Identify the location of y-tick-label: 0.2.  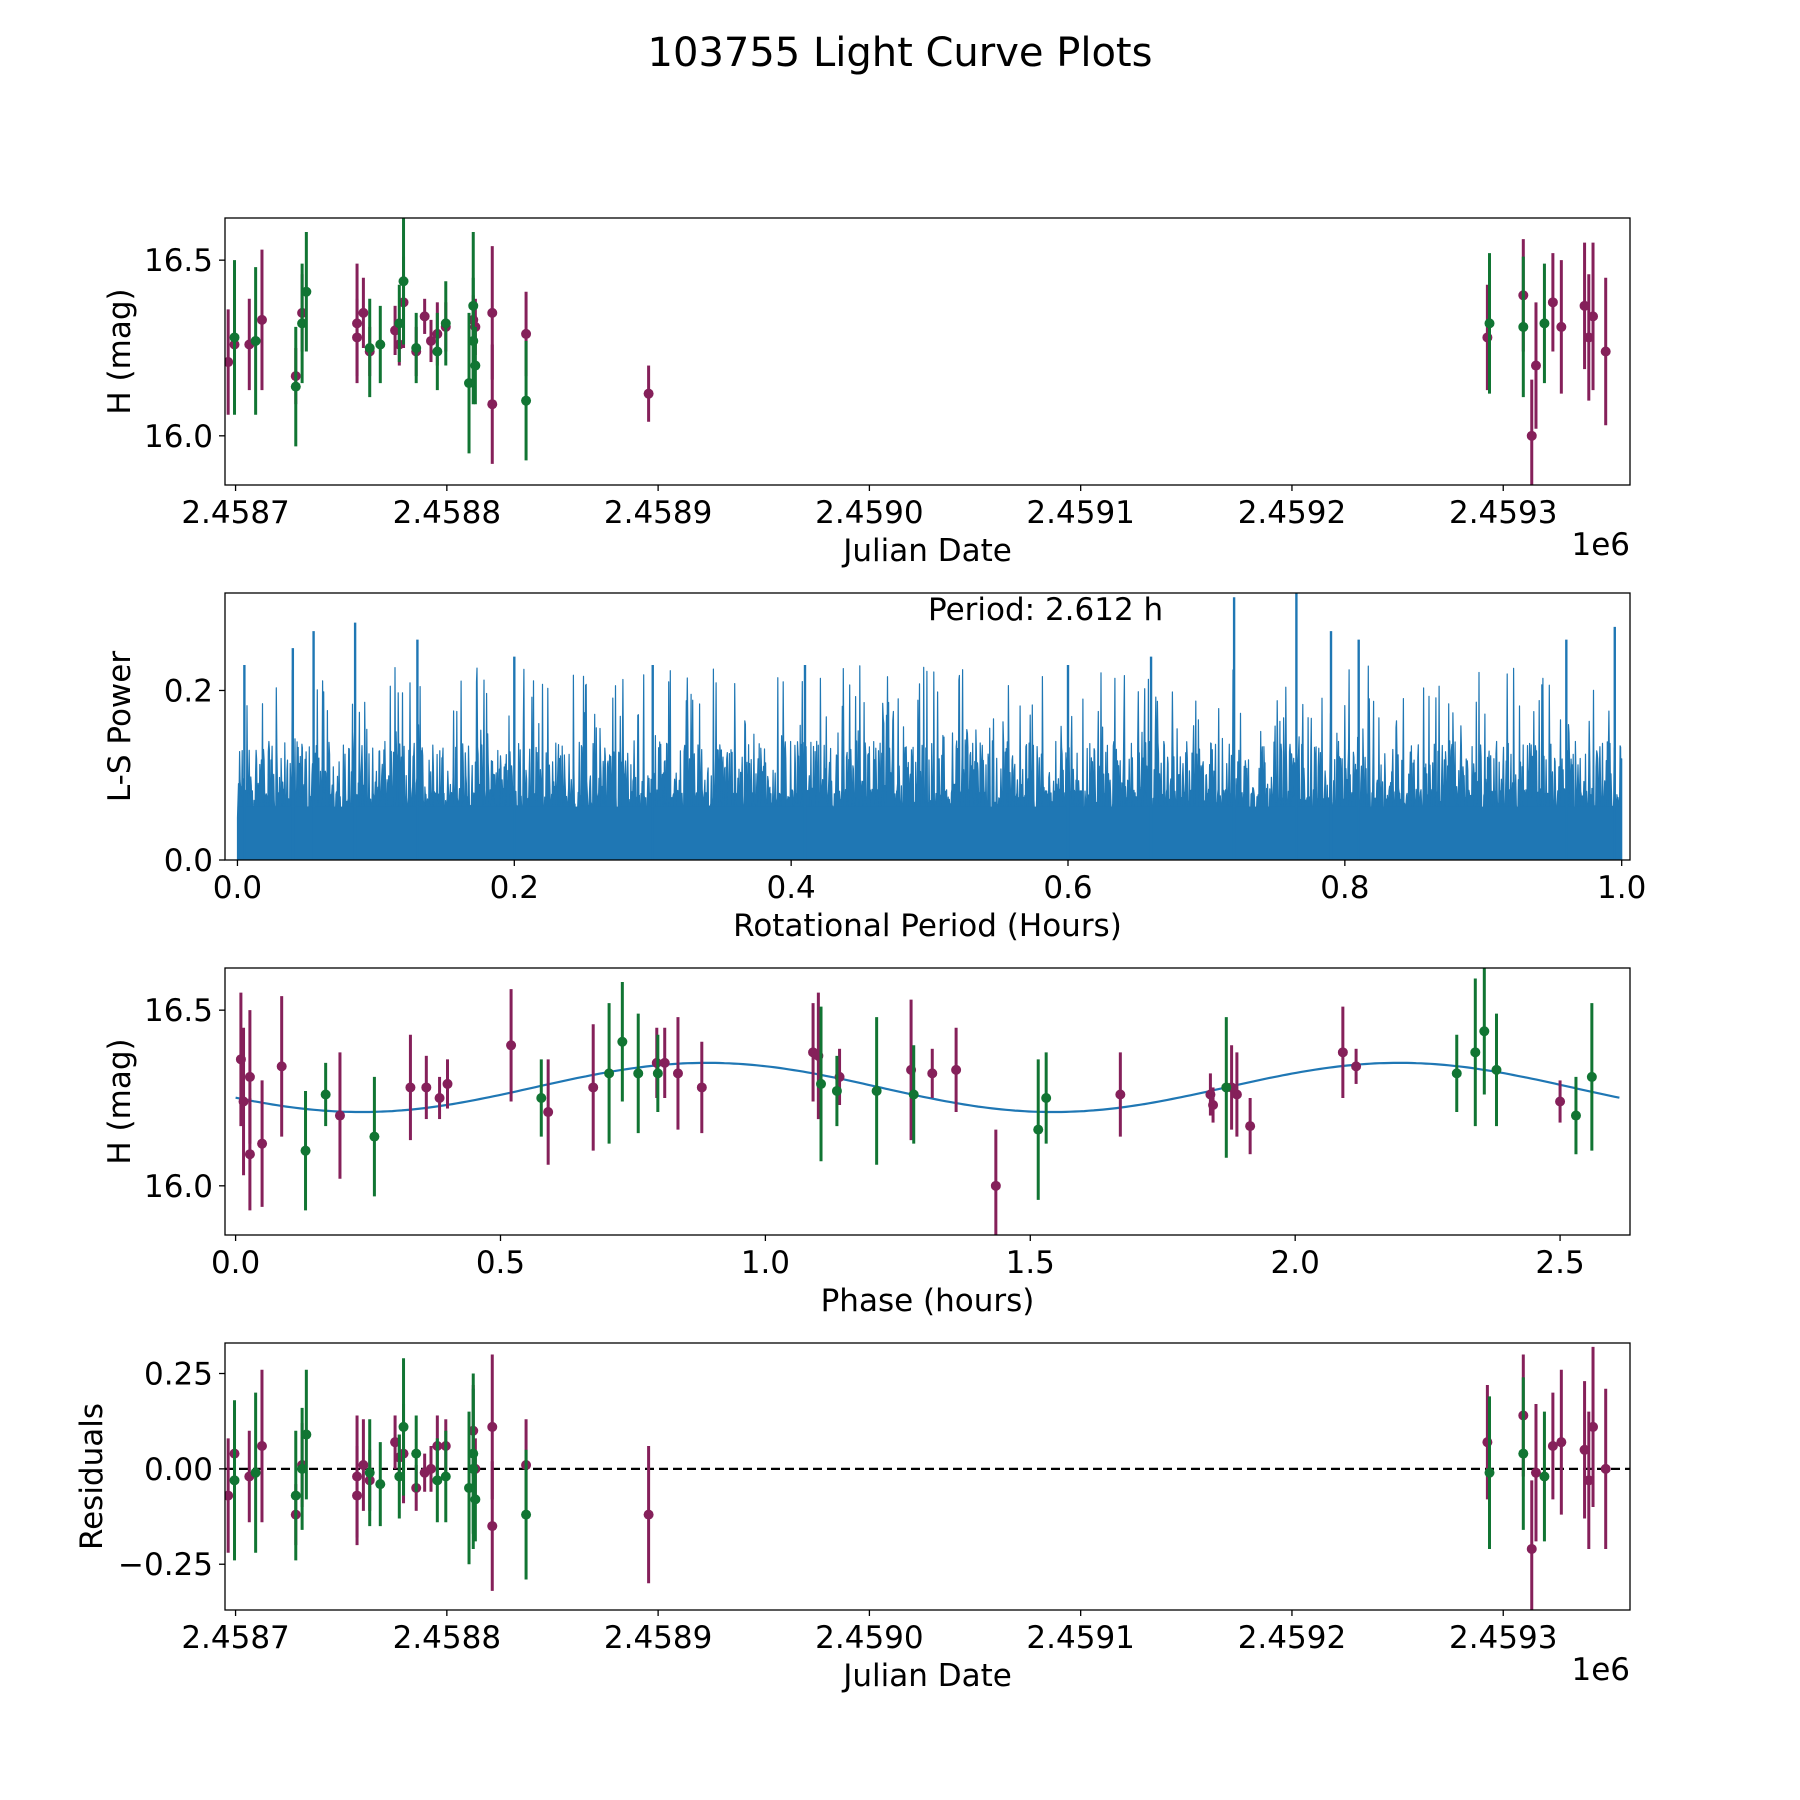
(188, 691).